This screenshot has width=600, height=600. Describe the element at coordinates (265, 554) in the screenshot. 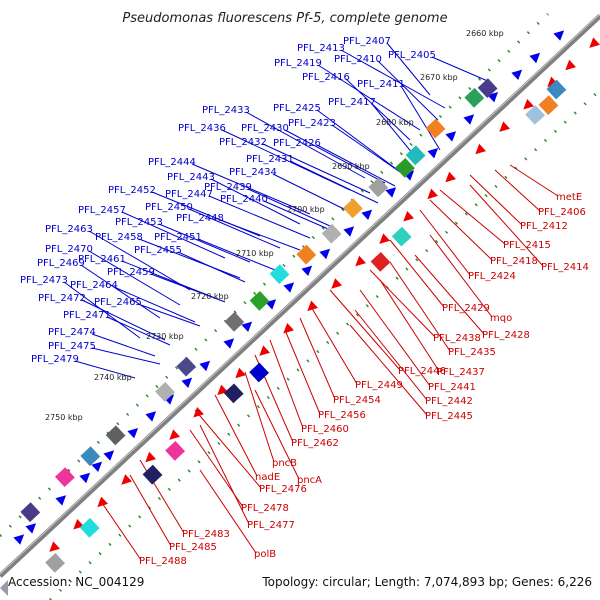

I see `reverse-gene-label: polB` at that location.